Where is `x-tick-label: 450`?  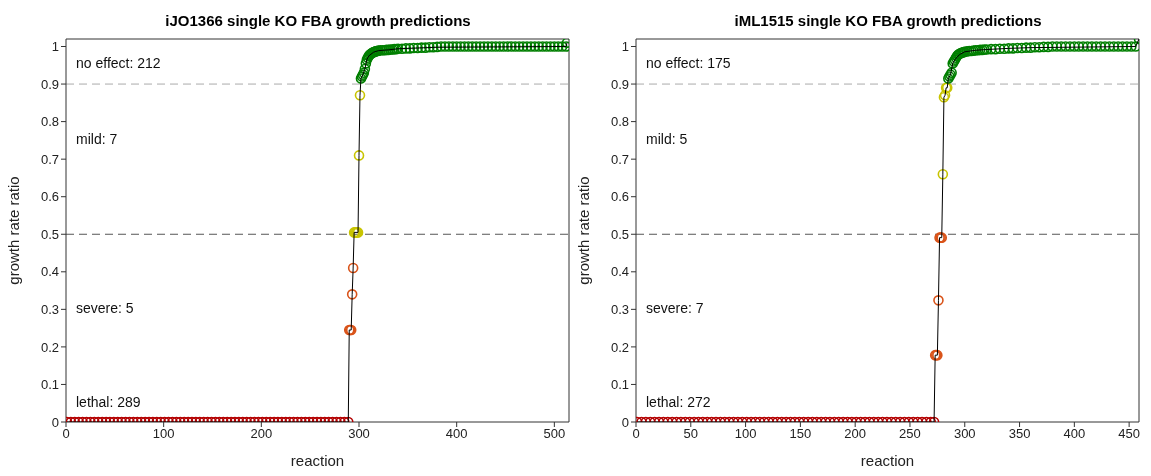 x-tick-label: 450 is located at coordinates (1129, 434).